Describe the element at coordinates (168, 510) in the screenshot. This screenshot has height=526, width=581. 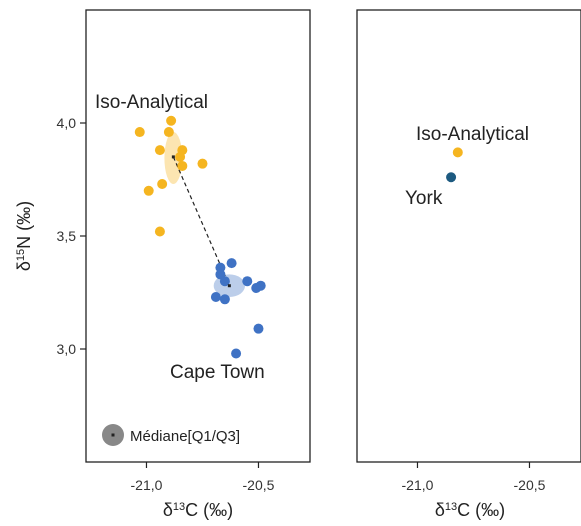
I see `x-axis-title-left-delta: δ` at that location.